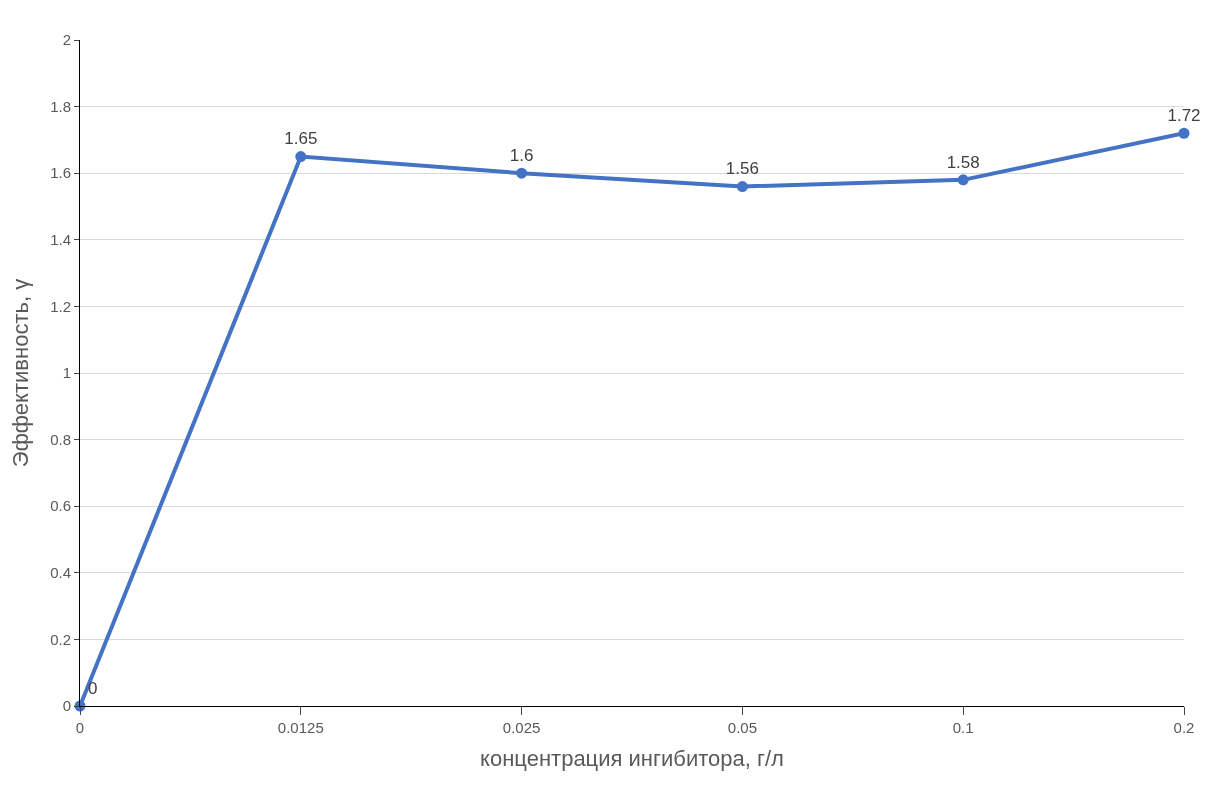 The width and height of the screenshot is (1219, 796). Describe the element at coordinates (60, 573) in the screenshot. I see `y-tick-label: 0.4` at that location.